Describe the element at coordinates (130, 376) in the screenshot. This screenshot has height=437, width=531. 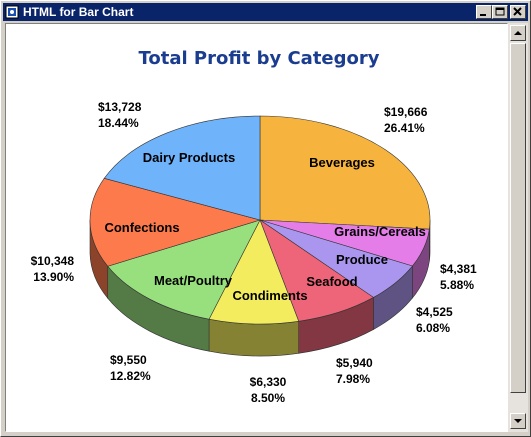
I see `percent-label-5: 12.82%` at that location.